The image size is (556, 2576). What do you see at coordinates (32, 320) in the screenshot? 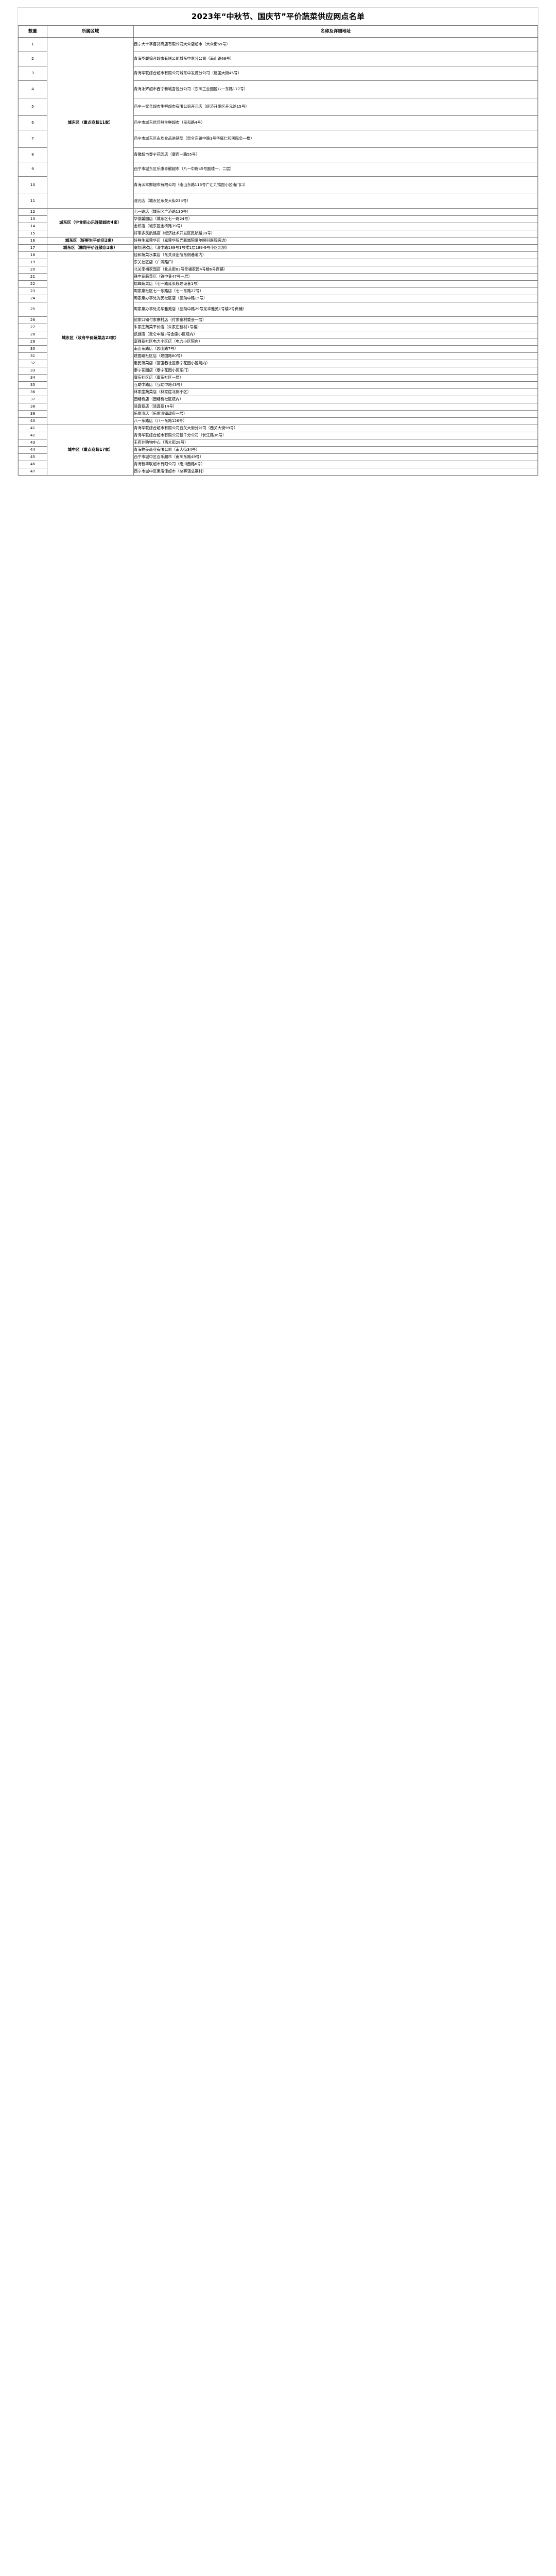
I see `cell-quantity: 26` at bounding box center [32, 320].